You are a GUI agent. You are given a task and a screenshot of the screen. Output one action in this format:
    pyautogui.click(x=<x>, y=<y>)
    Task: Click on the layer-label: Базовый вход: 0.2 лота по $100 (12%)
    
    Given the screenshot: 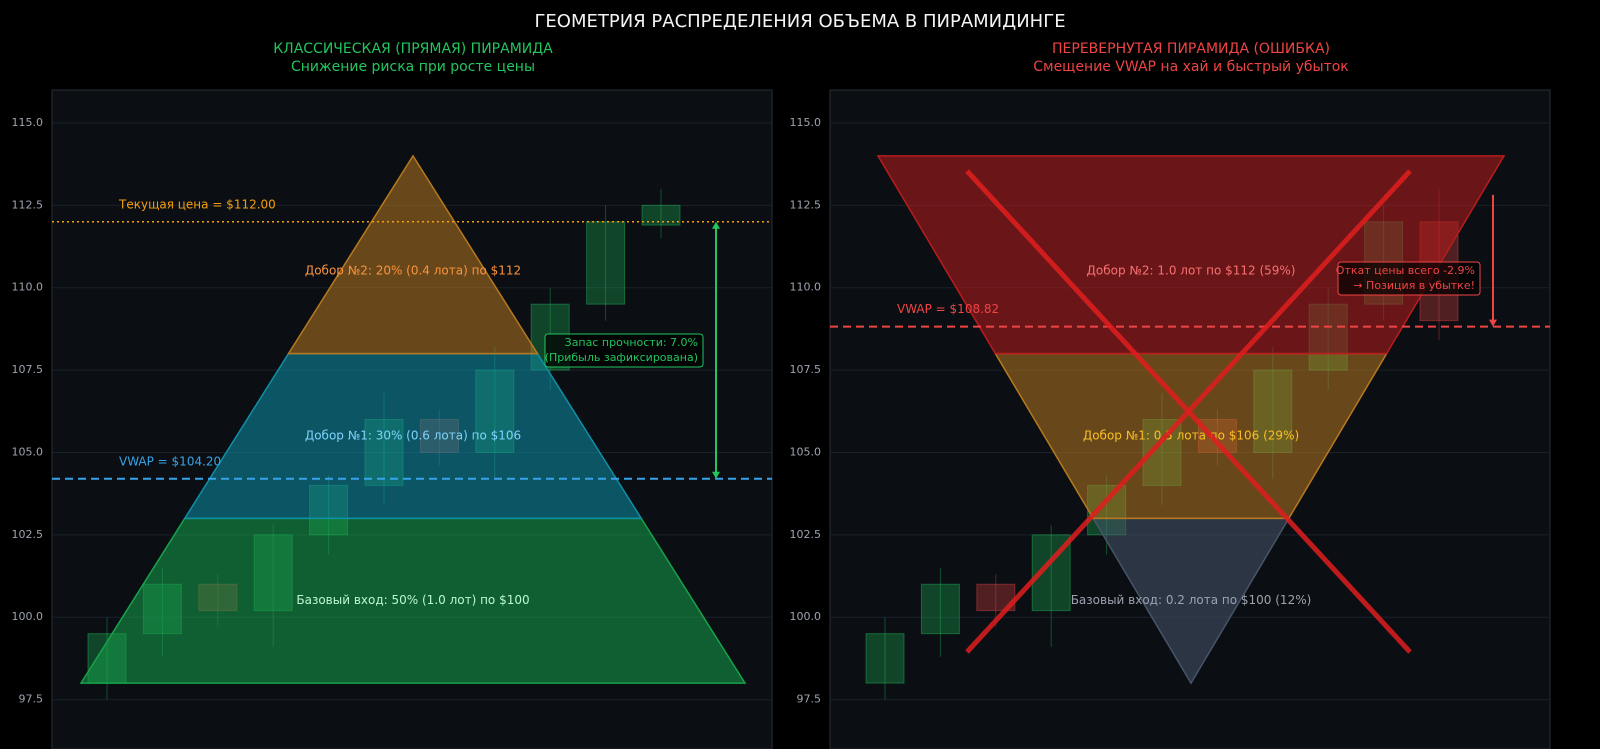 What is the action you would take?
    pyautogui.click(x=1191, y=600)
    